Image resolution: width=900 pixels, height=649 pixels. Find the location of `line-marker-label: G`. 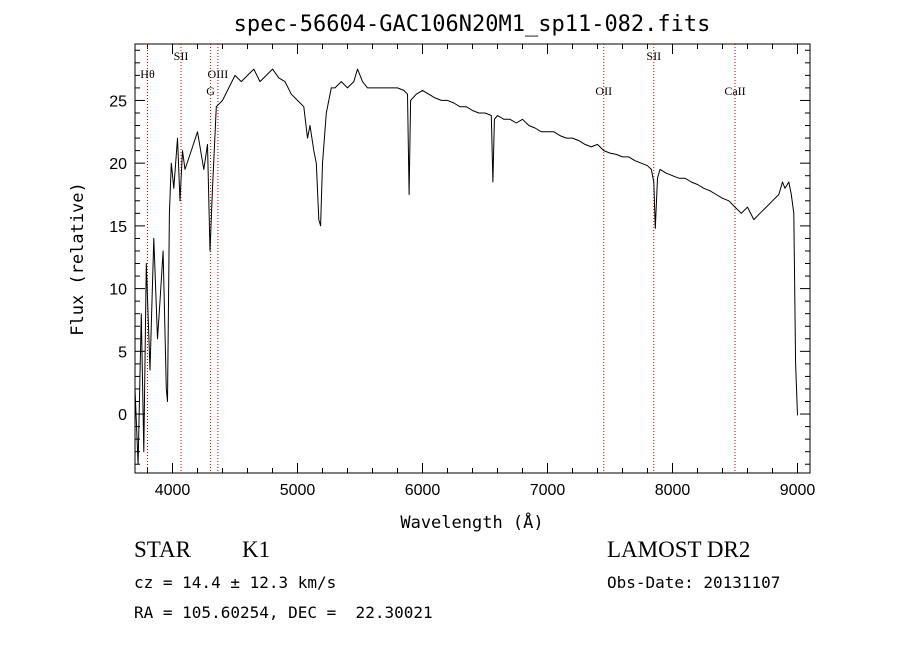

line-marker-label: G is located at coordinates (210, 91).